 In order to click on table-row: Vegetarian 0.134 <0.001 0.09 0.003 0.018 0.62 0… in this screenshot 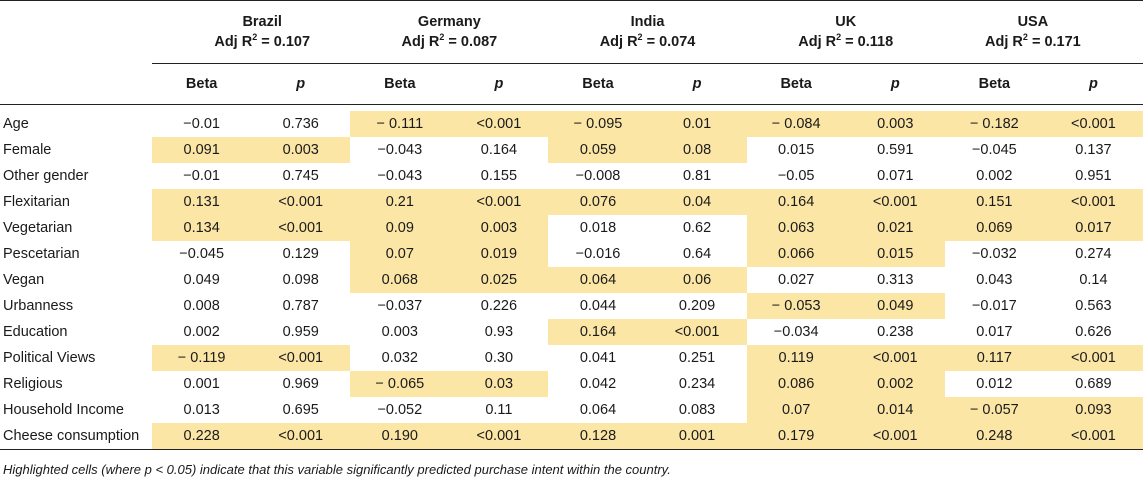, I will do `click(571, 228)`.